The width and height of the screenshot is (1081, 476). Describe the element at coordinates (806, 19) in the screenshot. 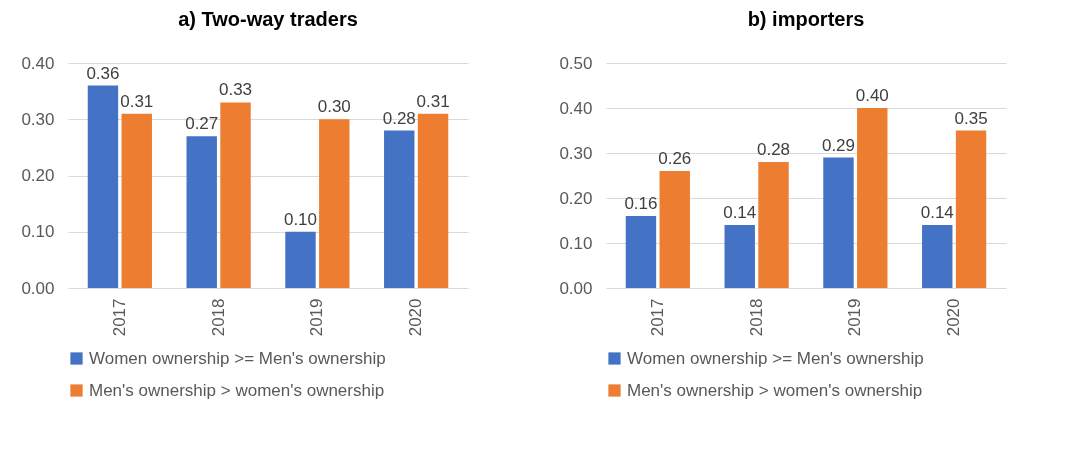

I see `chart-title: b) importers` at that location.